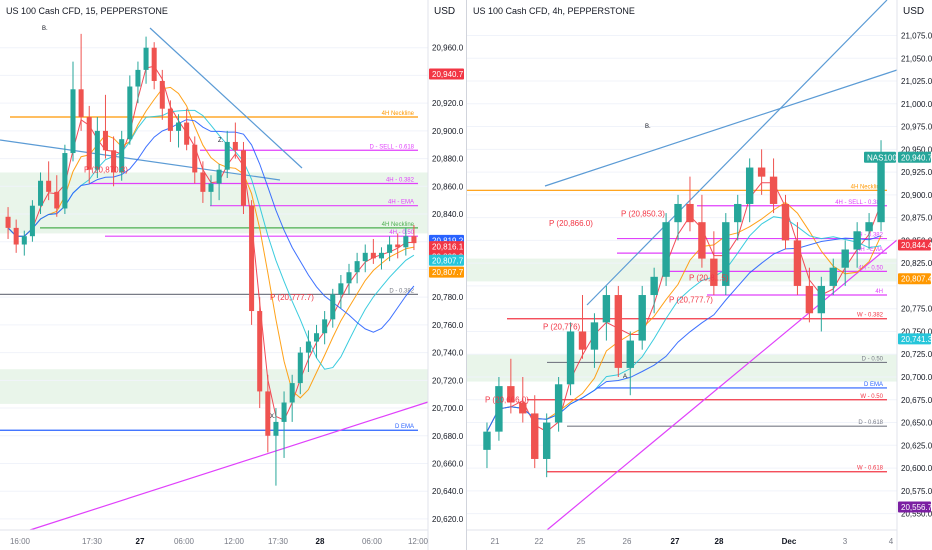 The image size is (932, 550). Describe the element at coordinates (448, 380) in the screenshot. I see `y-tick-label: 20,720.0` at that location.